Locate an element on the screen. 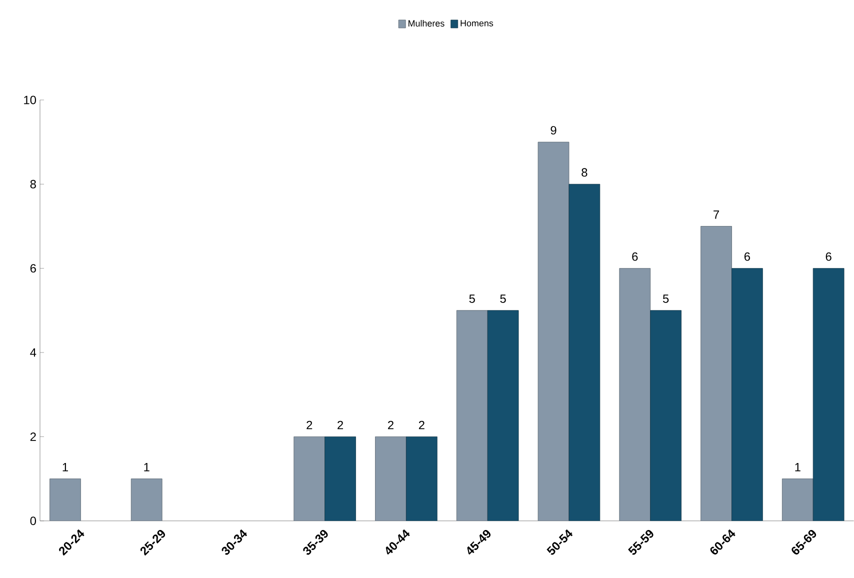 Image resolution: width=854 pixels, height=578 pixels. y-tick-label: 8 is located at coordinates (33, 184).